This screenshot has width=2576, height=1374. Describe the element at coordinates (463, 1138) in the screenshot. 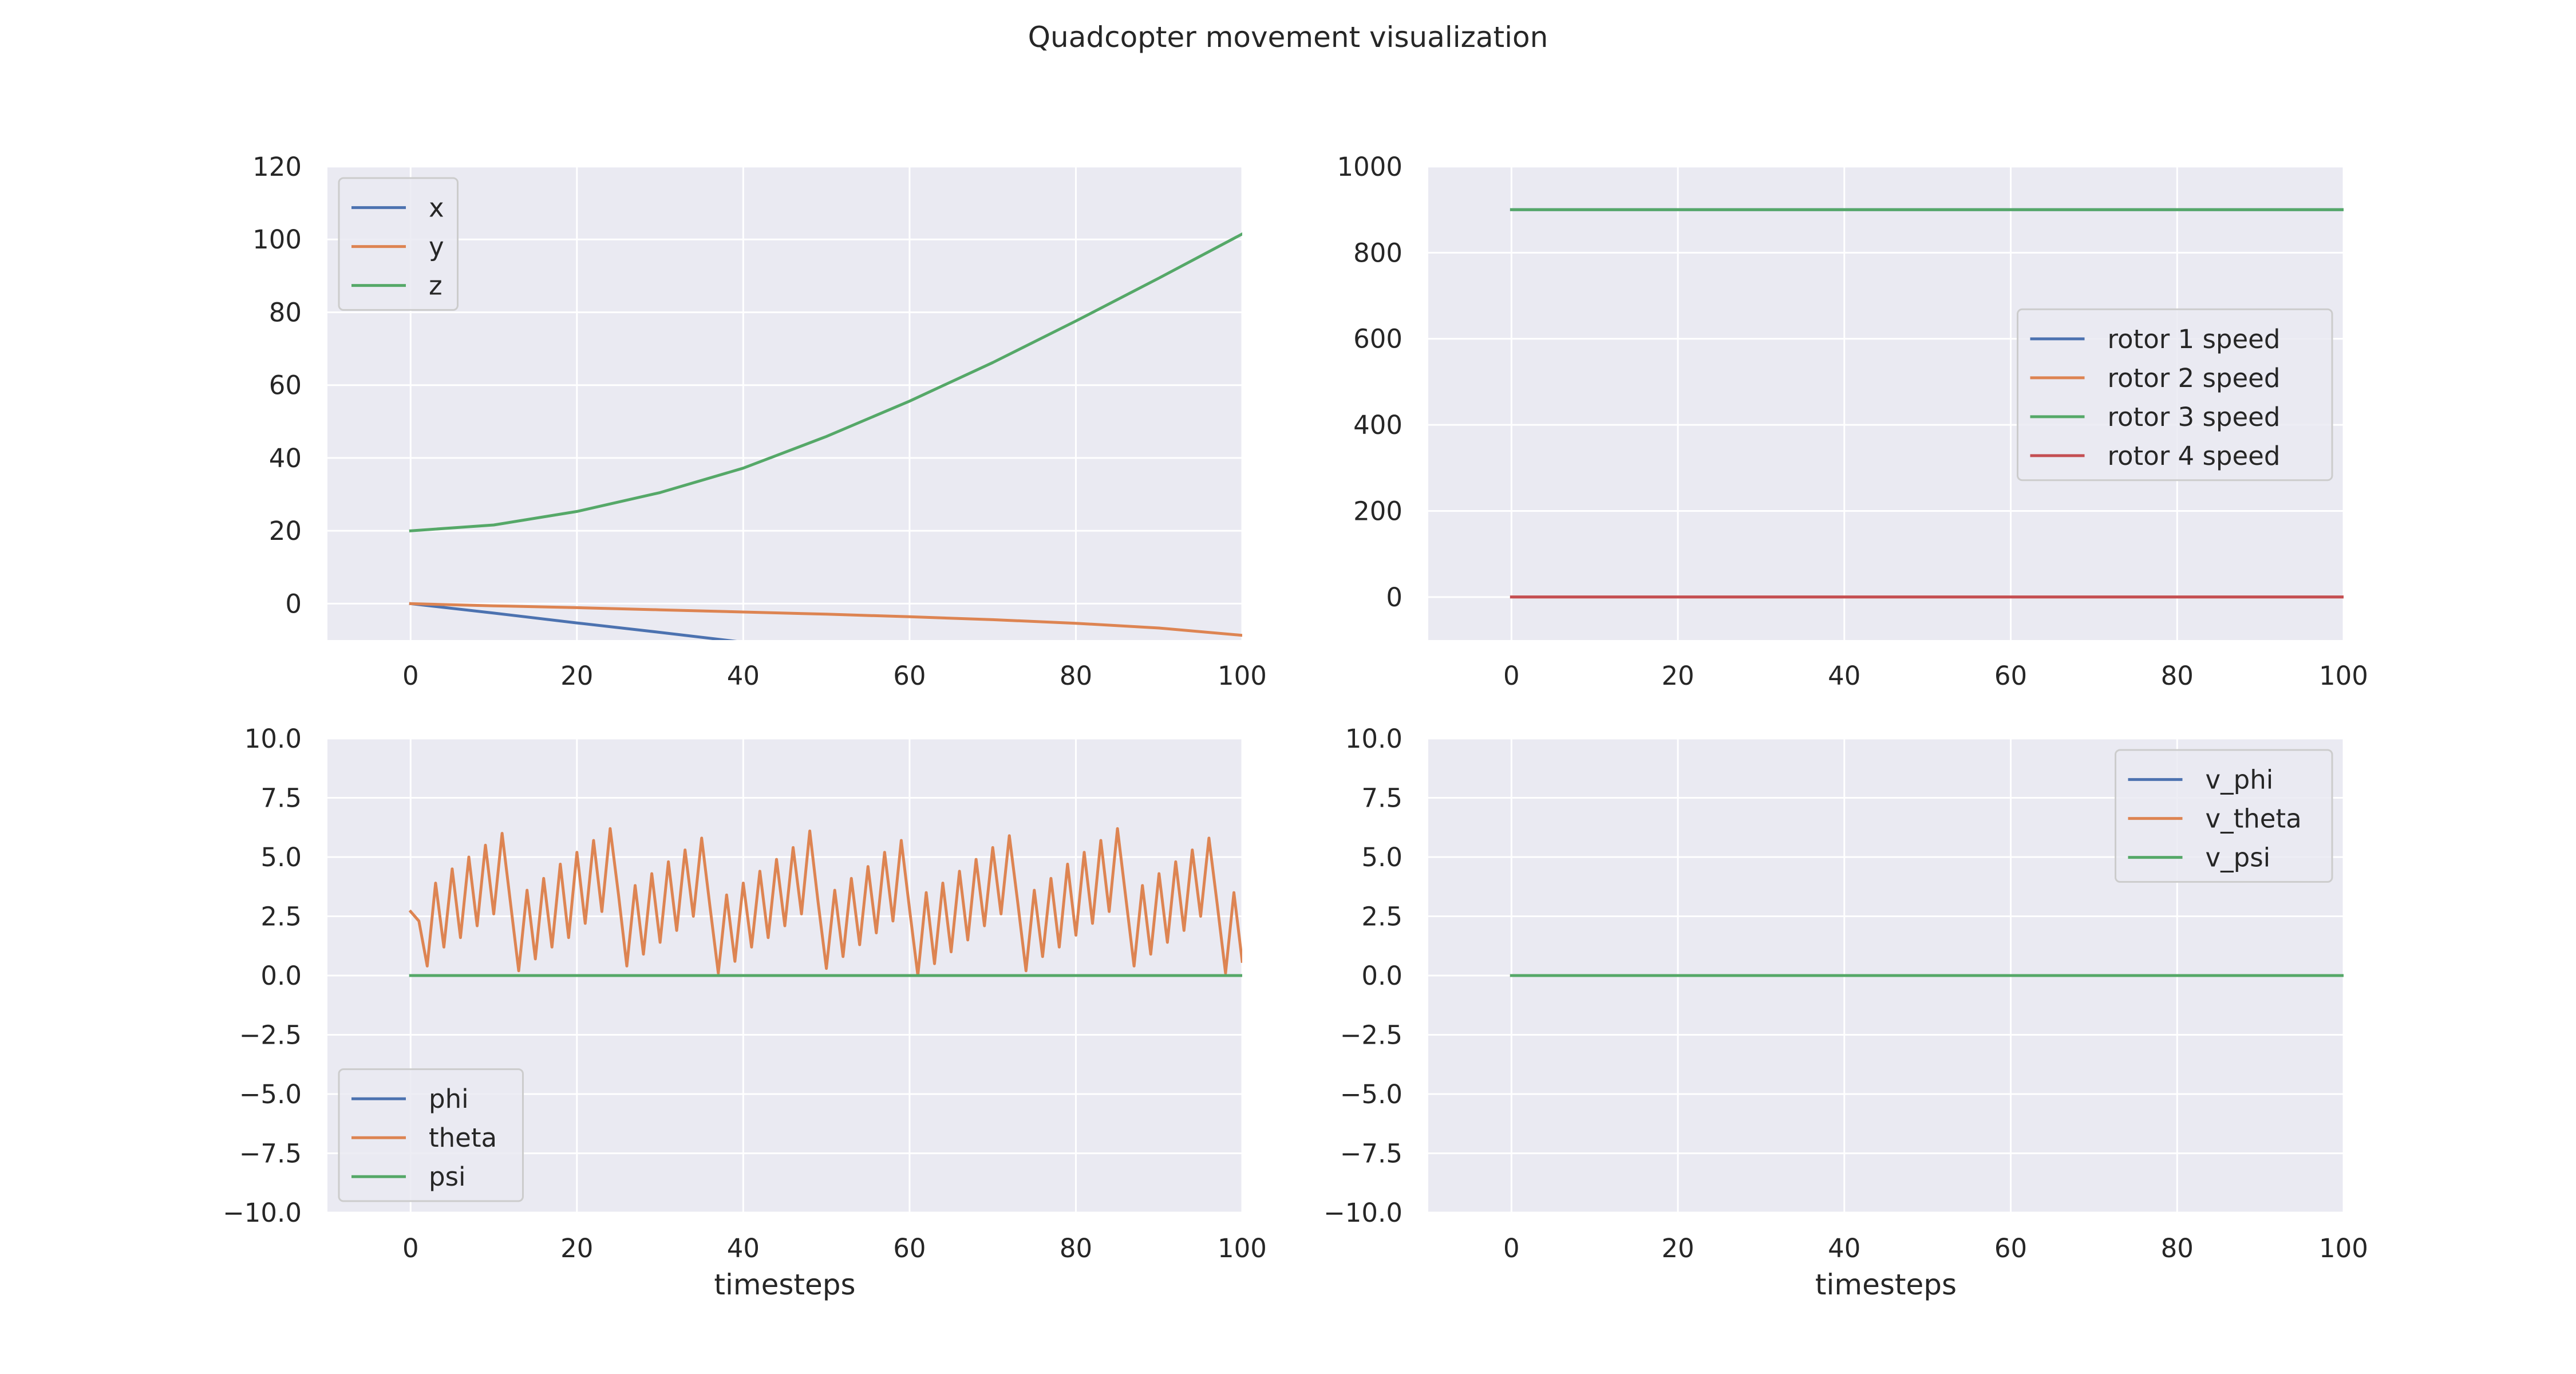

I see `legend-label-theta: theta` at that location.